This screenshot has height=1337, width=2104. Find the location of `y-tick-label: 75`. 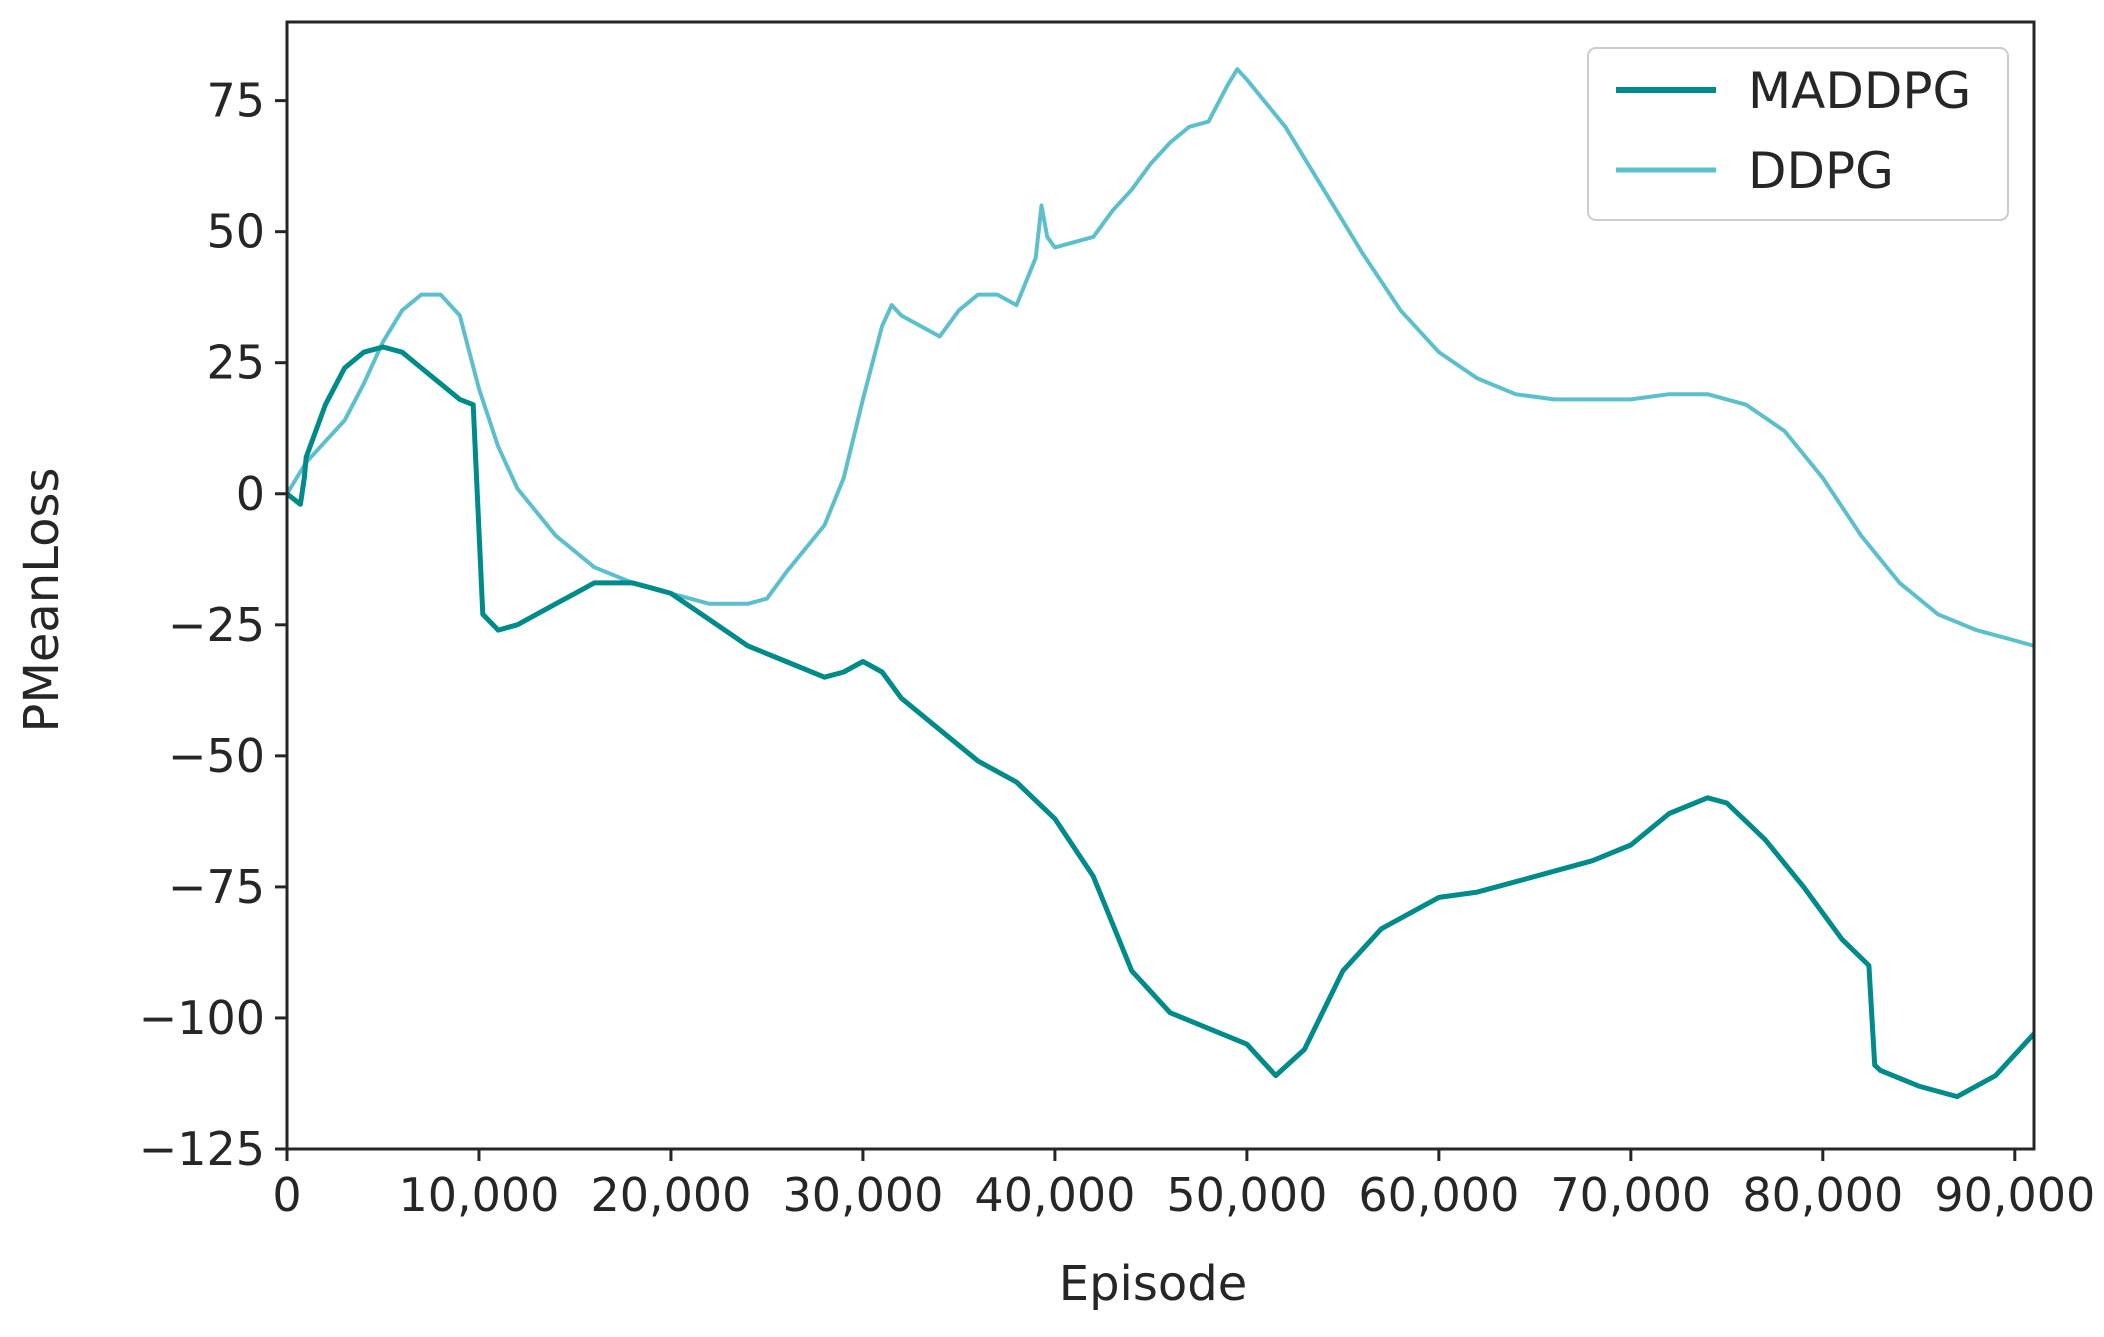

y-tick-label: 75 is located at coordinates (235, 101).